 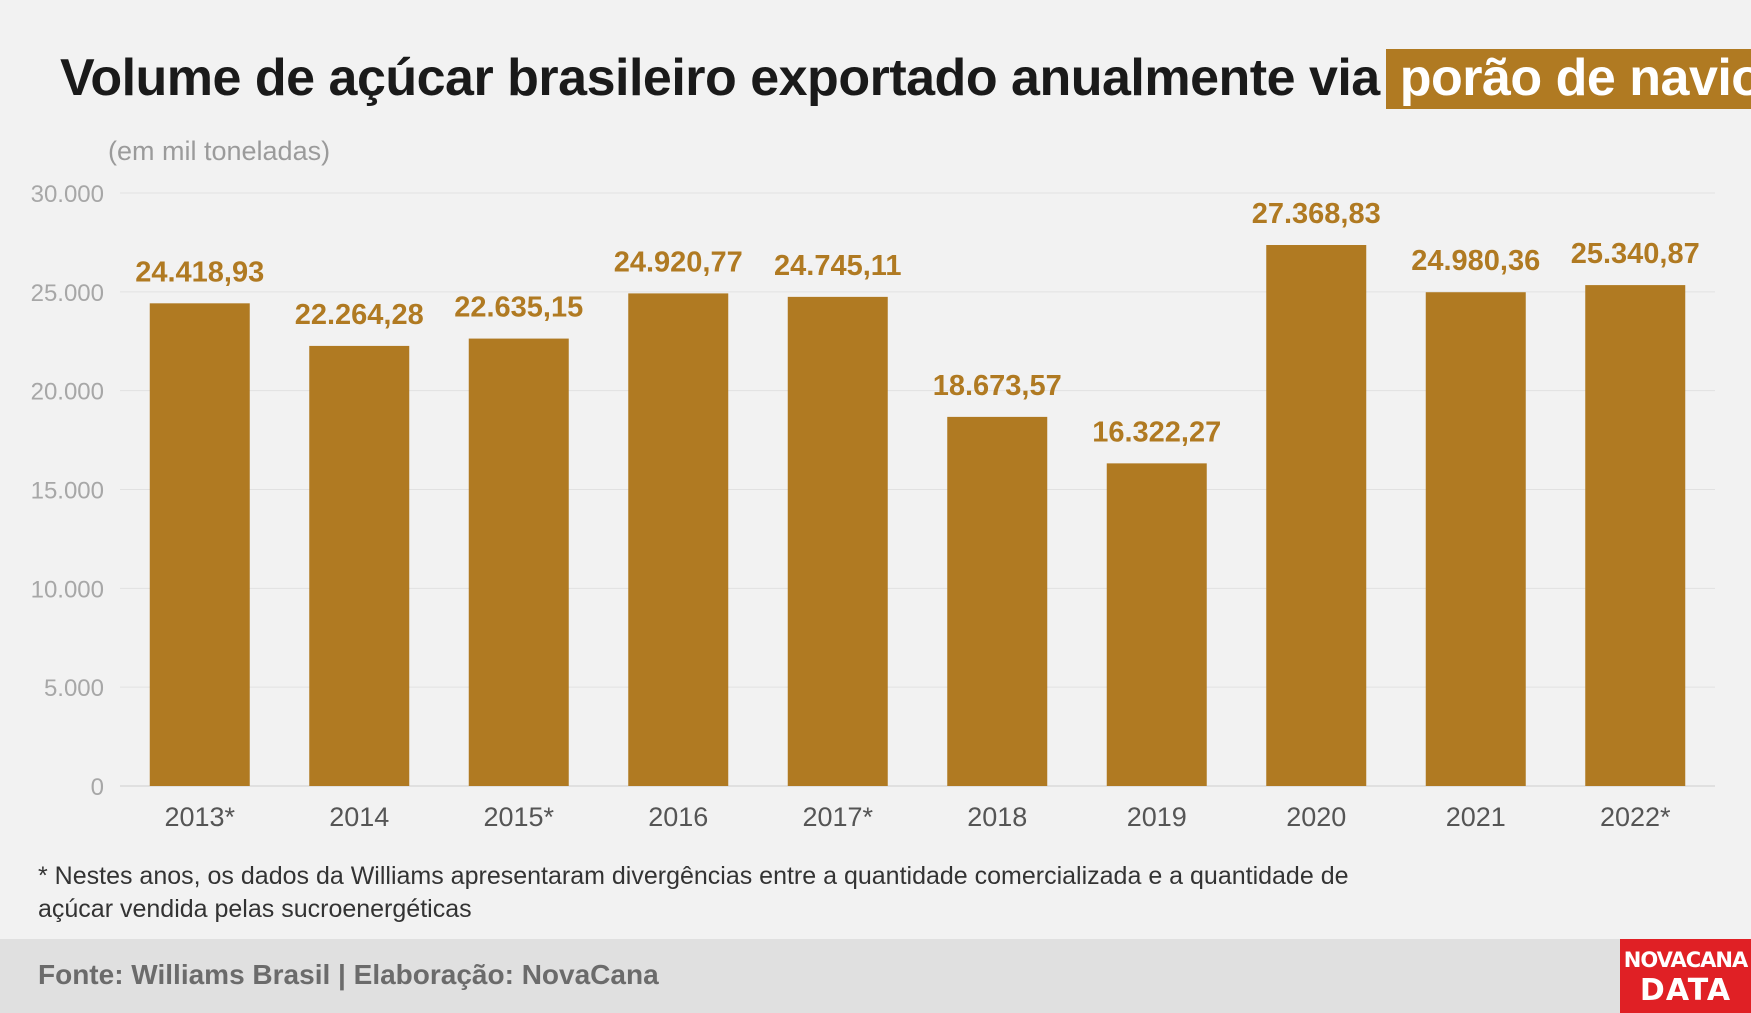 I want to click on bar-value-label: 24.418,93, so click(x=199, y=272).